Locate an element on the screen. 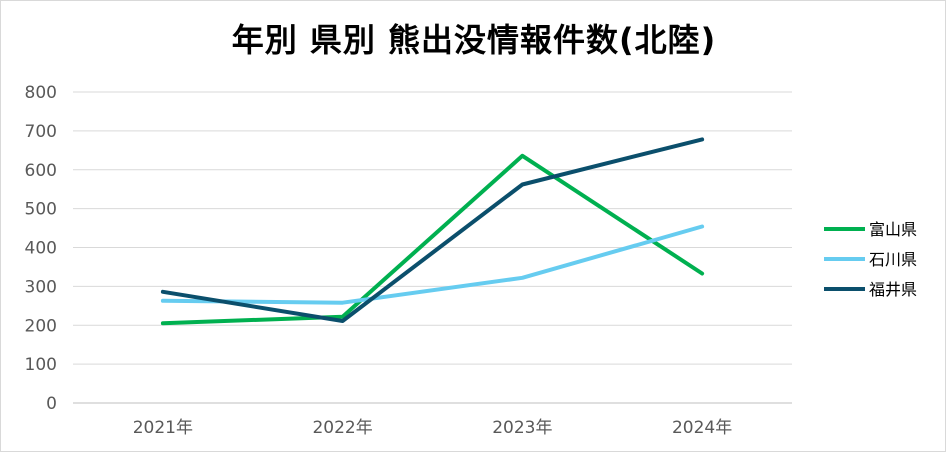 The height and width of the screenshot is (452, 946). x-tick-label: 2021年 is located at coordinates (163, 428).